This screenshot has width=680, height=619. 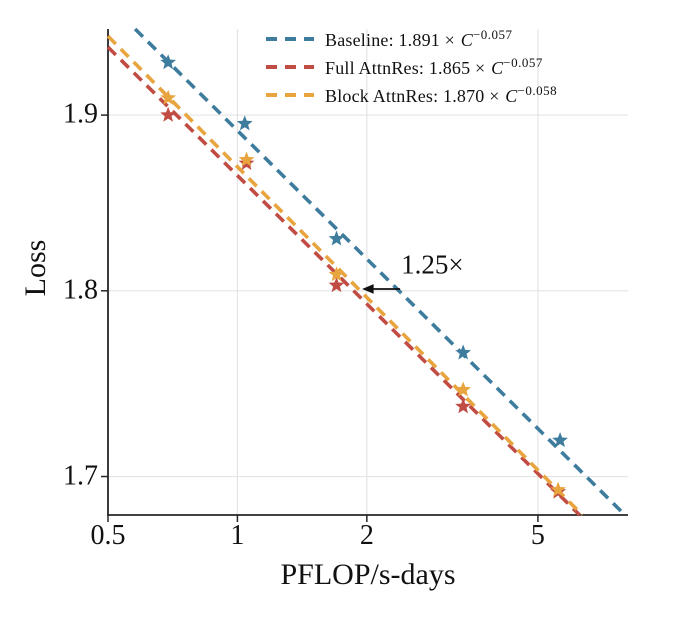 What do you see at coordinates (366, 535) in the screenshot?
I see `x-tick-label-2: 2` at bounding box center [366, 535].